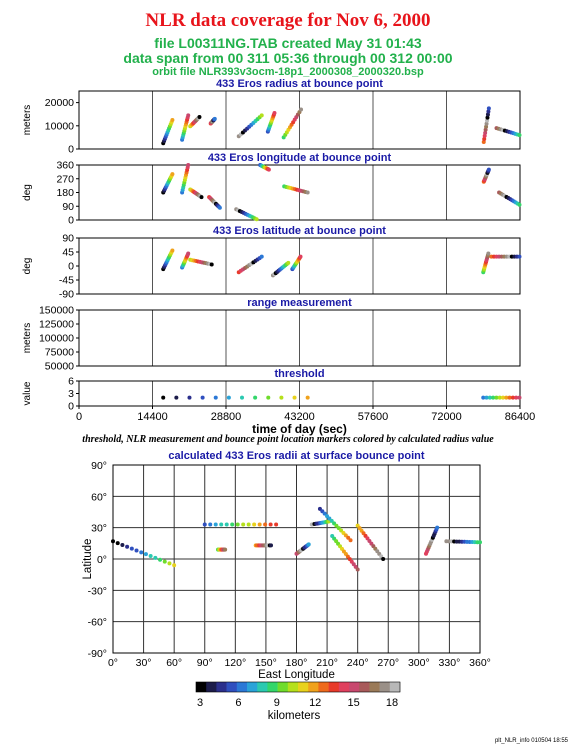 The width and height of the screenshot is (576, 756). What do you see at coordinates (531, 741) in the screenshot?
I see `footer-stamp: plt_NLR_info 010504 18:55` at bounding box center [531, 741].